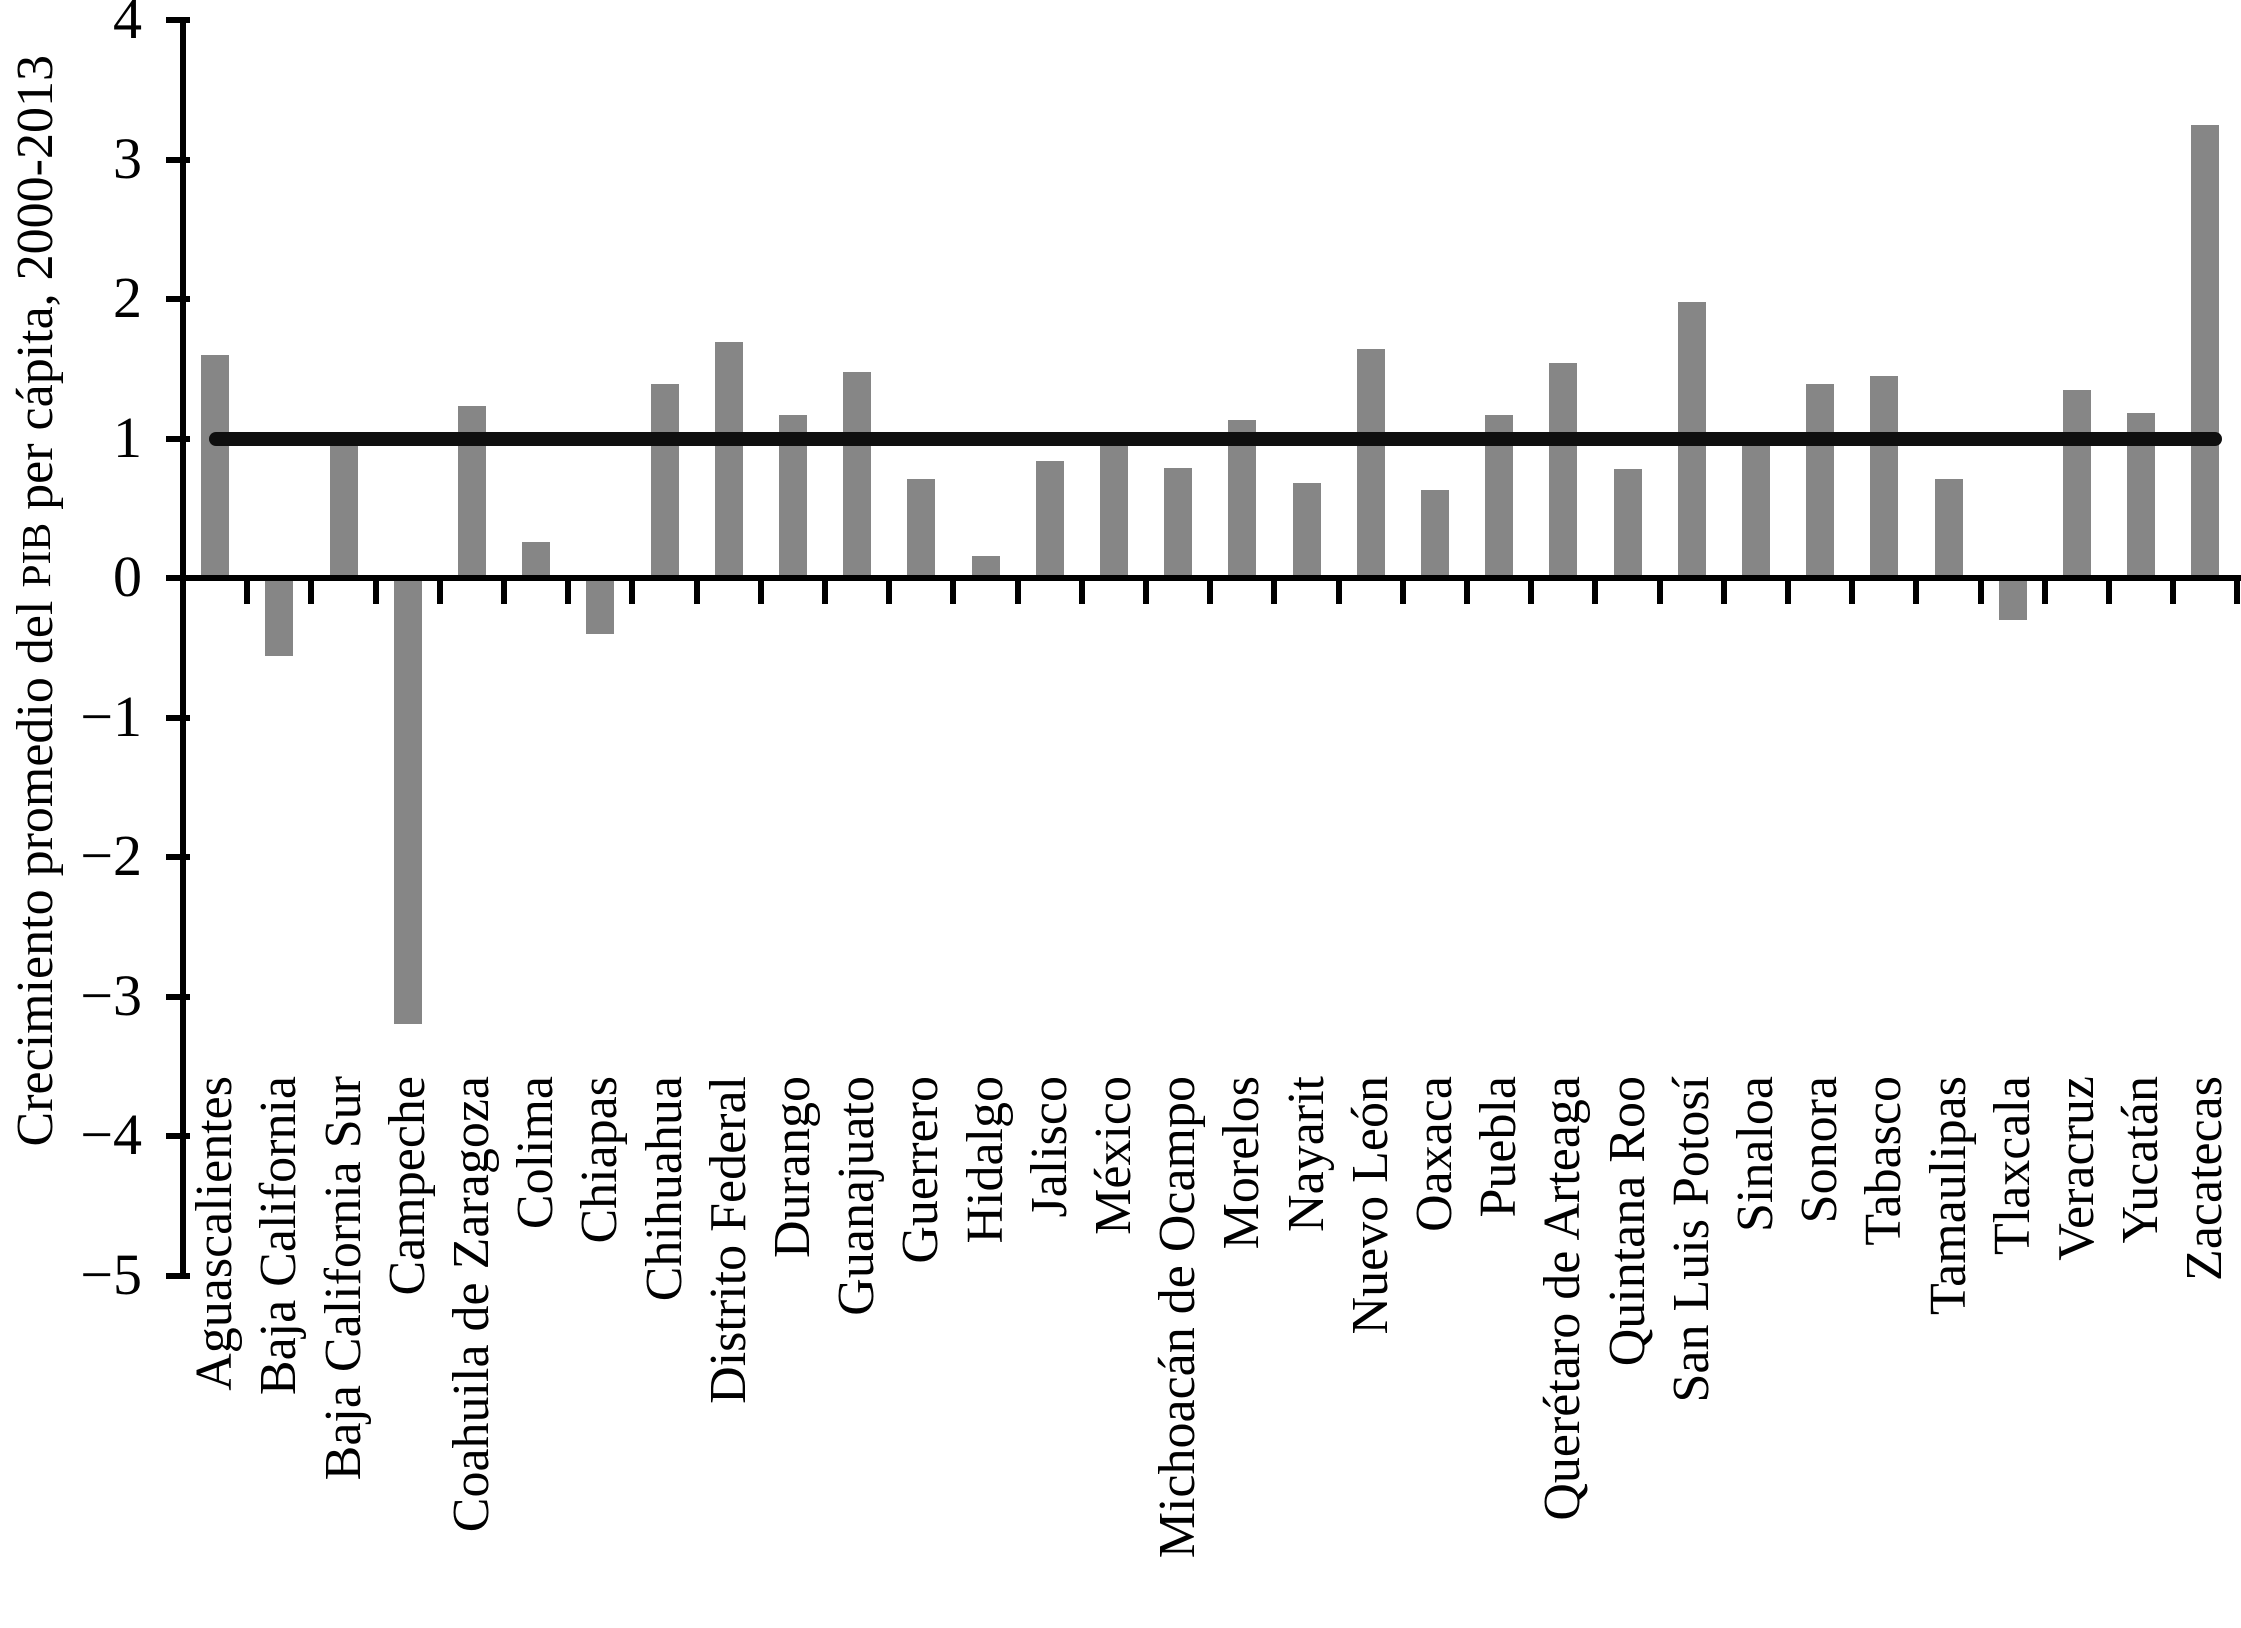 This screenshot has width=2241, height=1628. Describe the element at coordinates (2012, 599) in the screenshot. I see `bar-tlaxcala` at that location.